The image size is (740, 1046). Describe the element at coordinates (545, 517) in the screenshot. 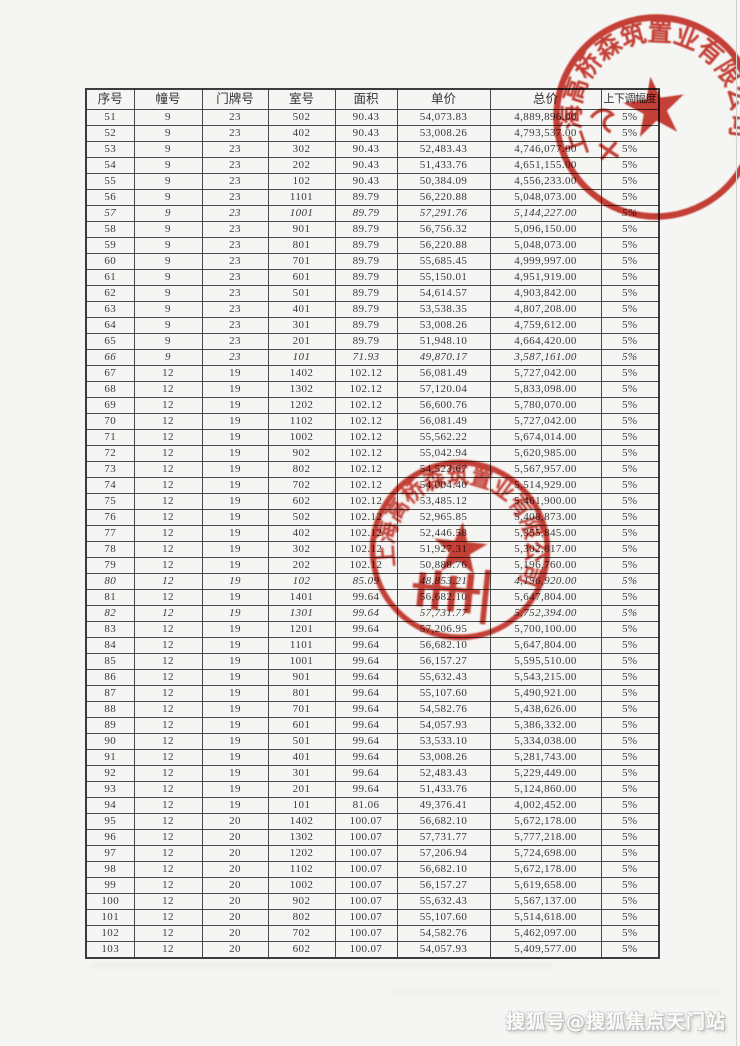

I see `table-cell: 5,408,873.00` at that location.